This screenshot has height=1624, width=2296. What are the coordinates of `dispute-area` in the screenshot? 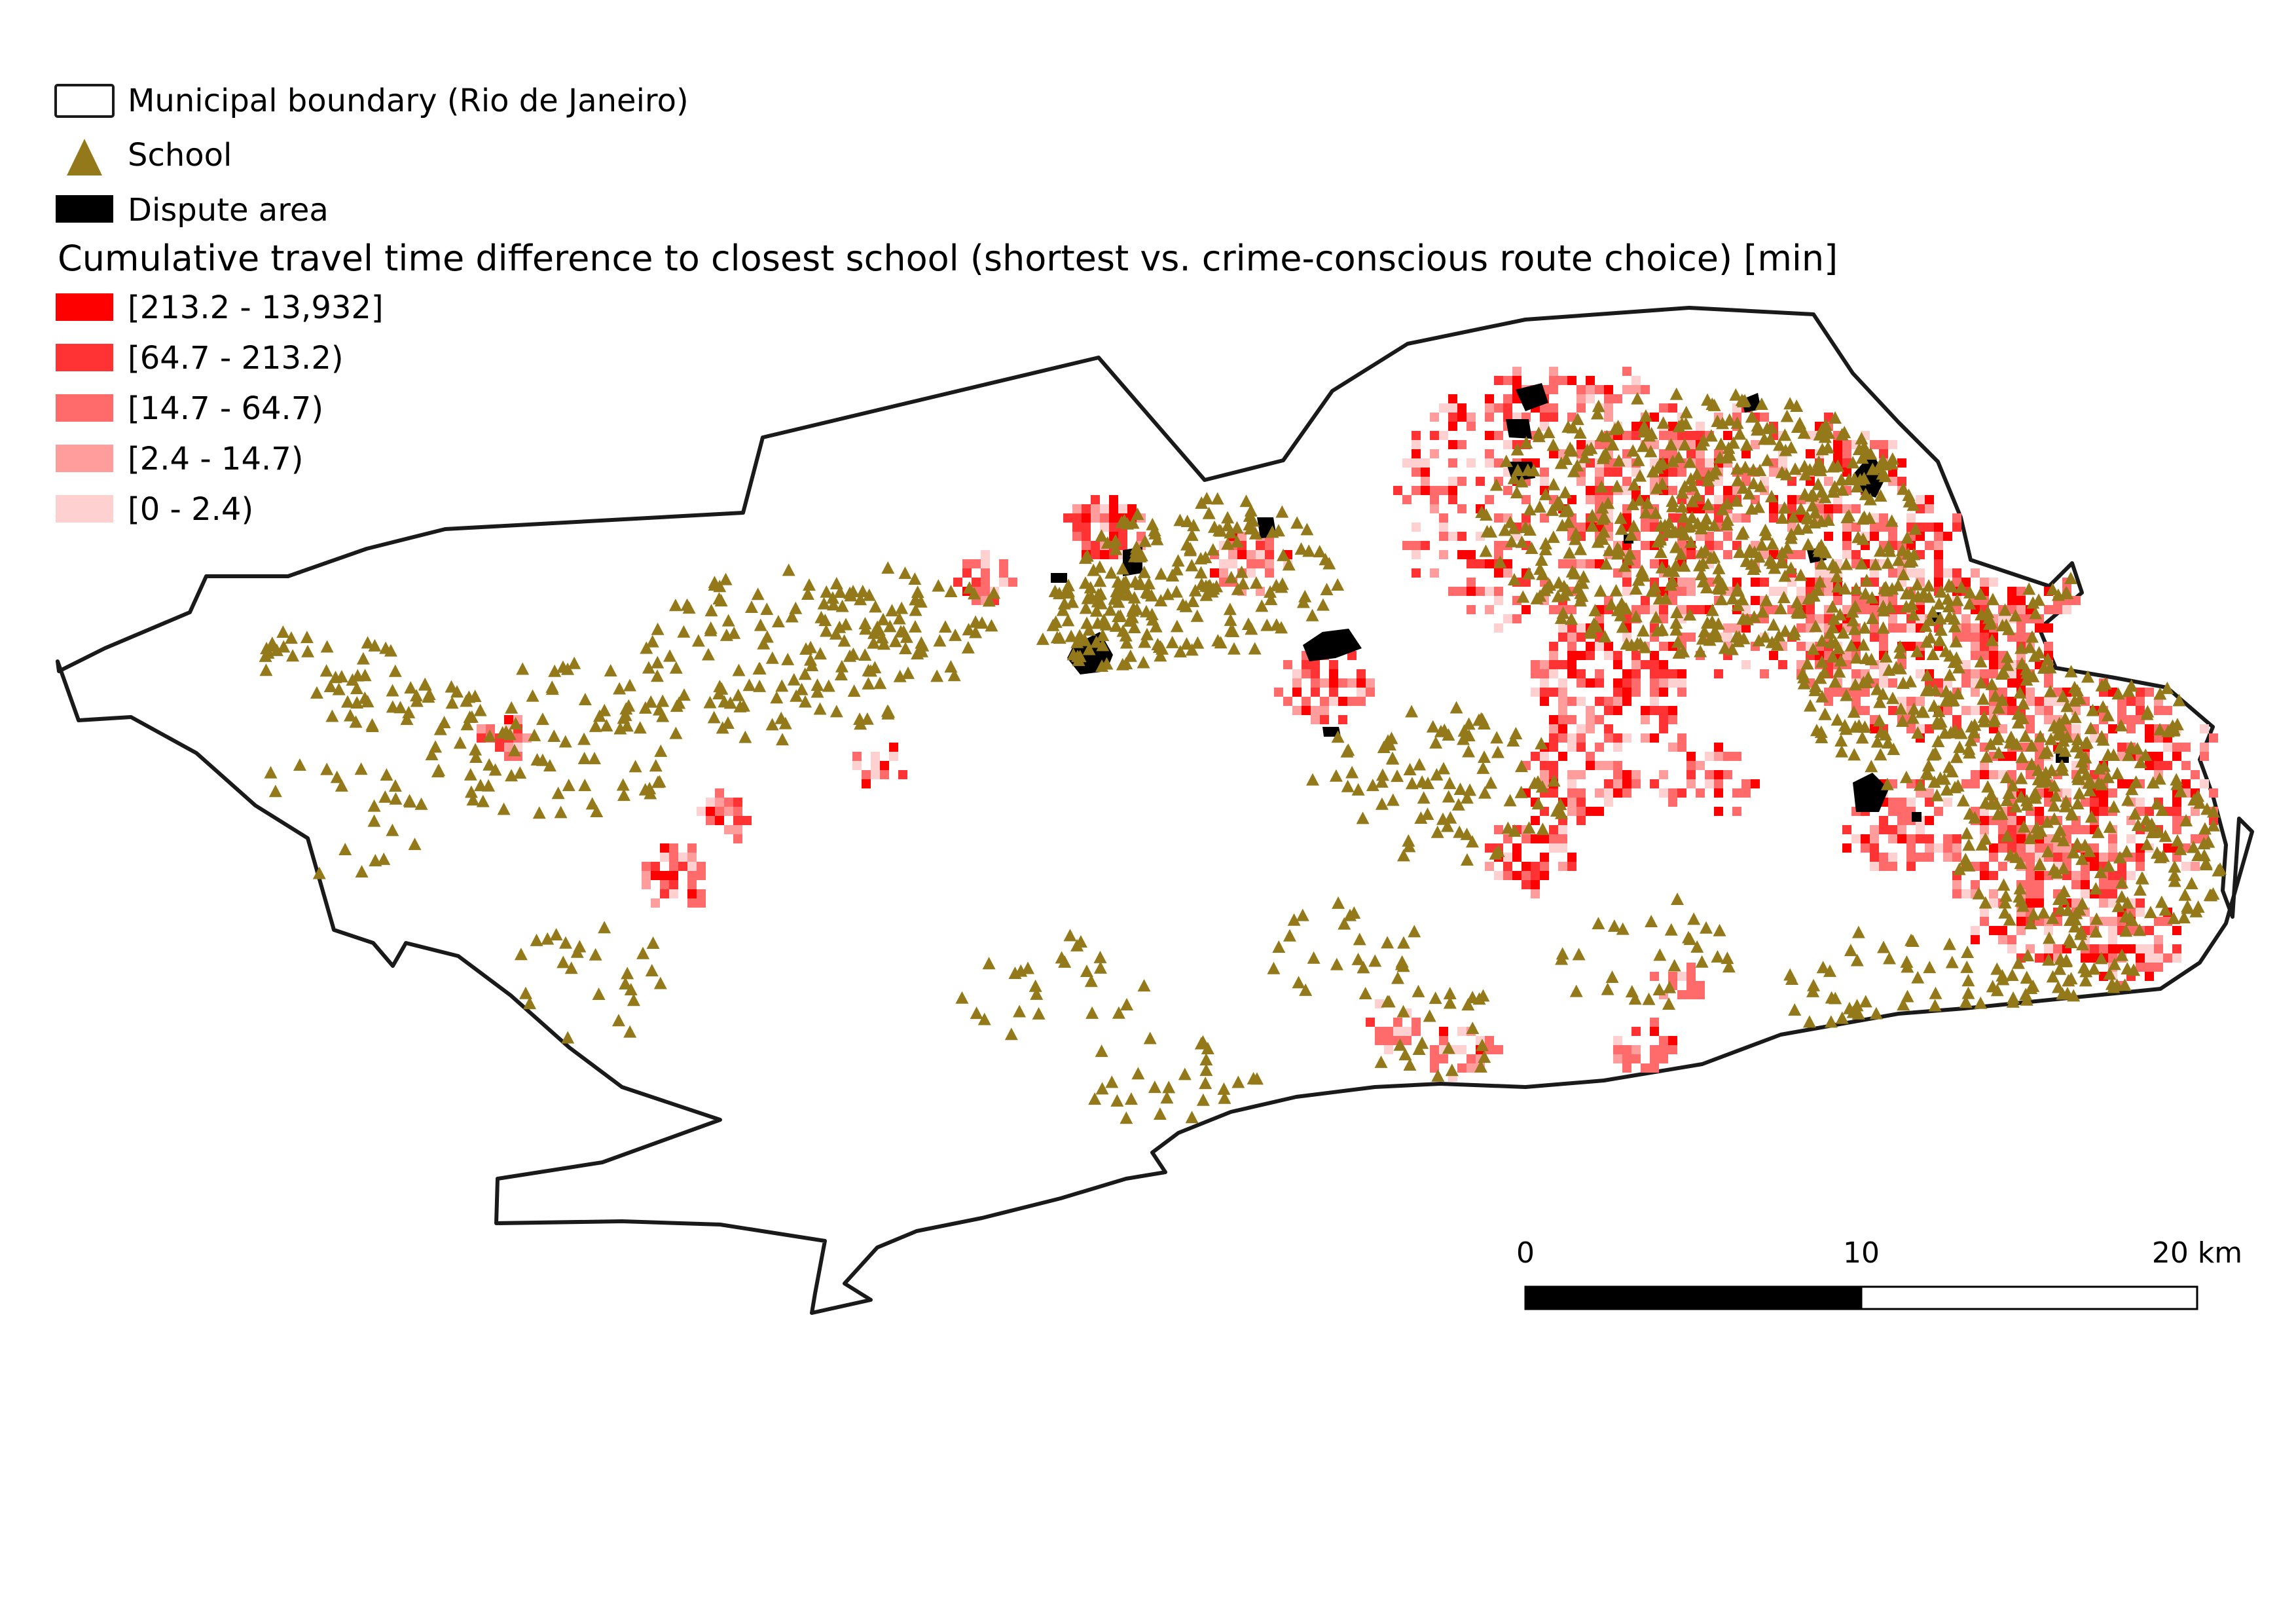 It's located at (1917, 817).